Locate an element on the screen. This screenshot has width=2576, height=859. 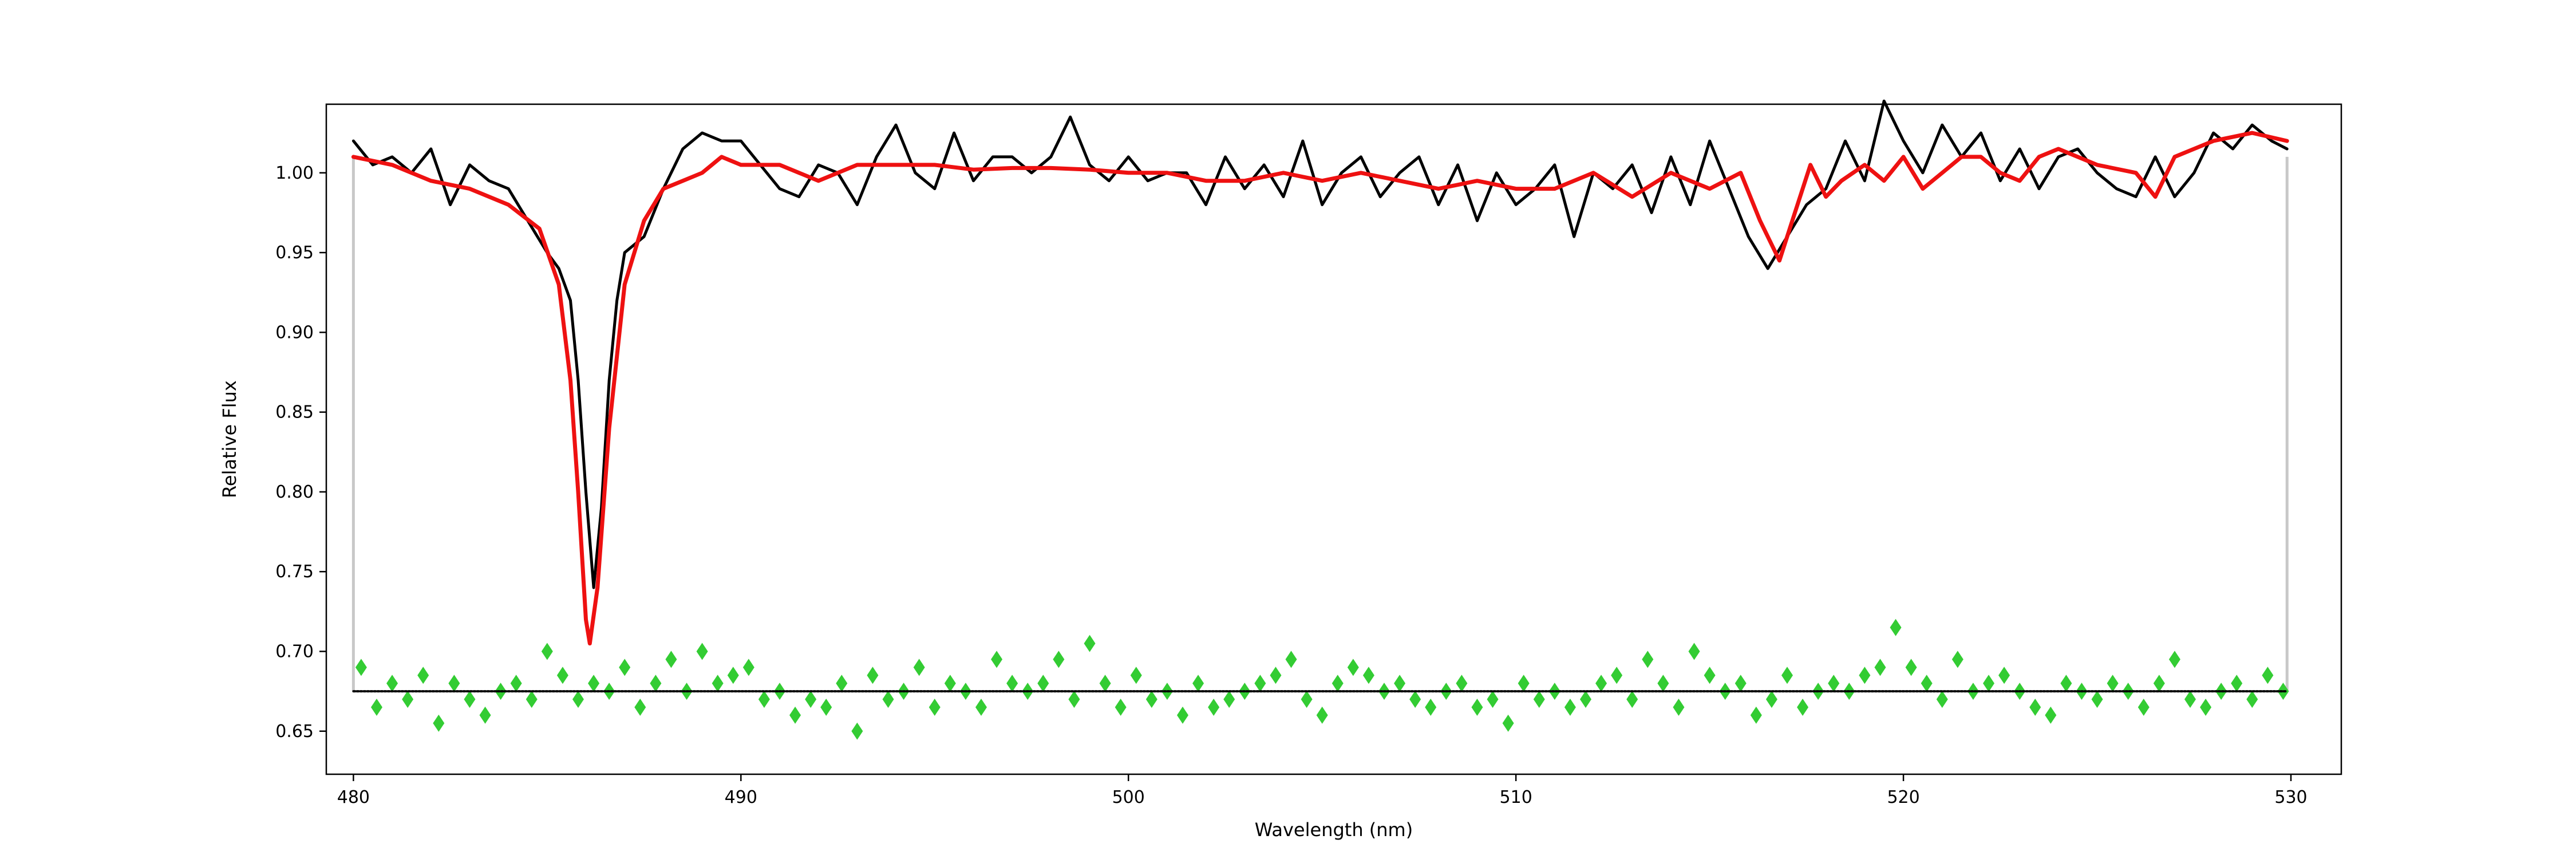
y-tick-label: 0.85 is located at coordinates (294, 413).